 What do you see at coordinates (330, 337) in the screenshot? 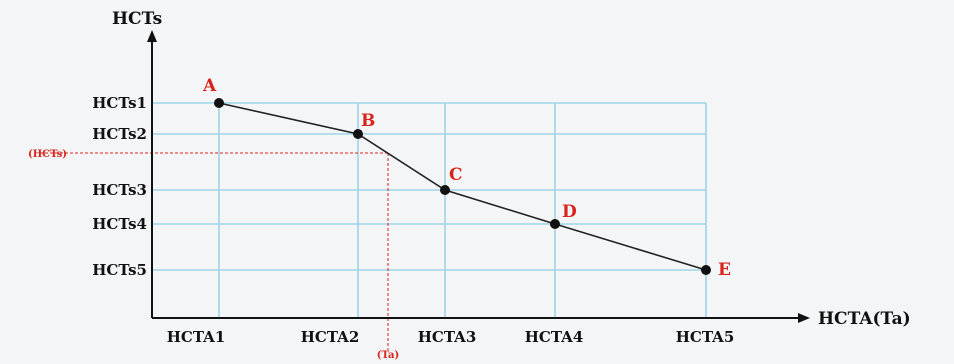
I see `x-tick-label: HCTA2` at bounding box center [330, 337].